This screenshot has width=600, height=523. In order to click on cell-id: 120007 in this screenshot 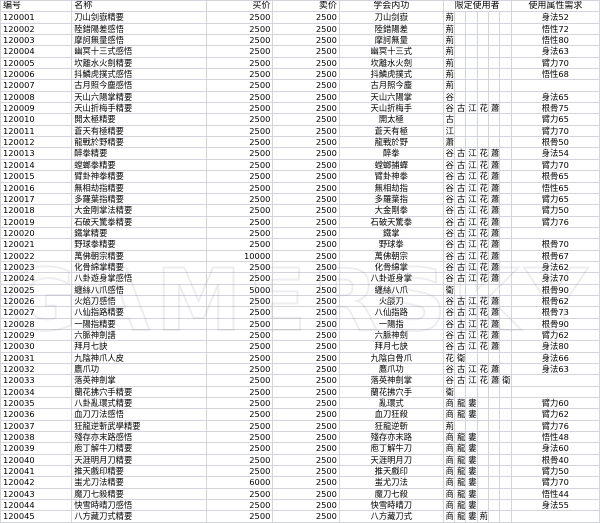, I will do `click(36, 85)`.